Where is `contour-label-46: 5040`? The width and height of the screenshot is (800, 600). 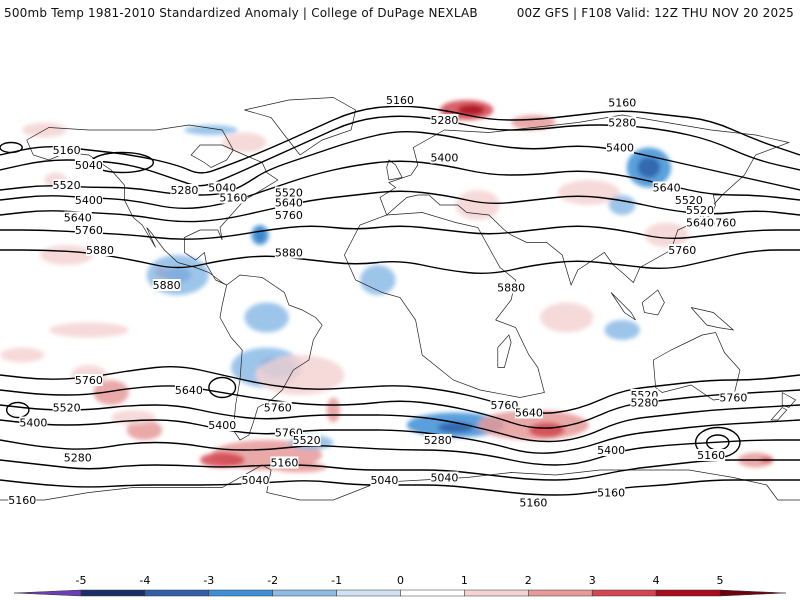 contour-label-46: 5040 is located at coordinates (444, 478).